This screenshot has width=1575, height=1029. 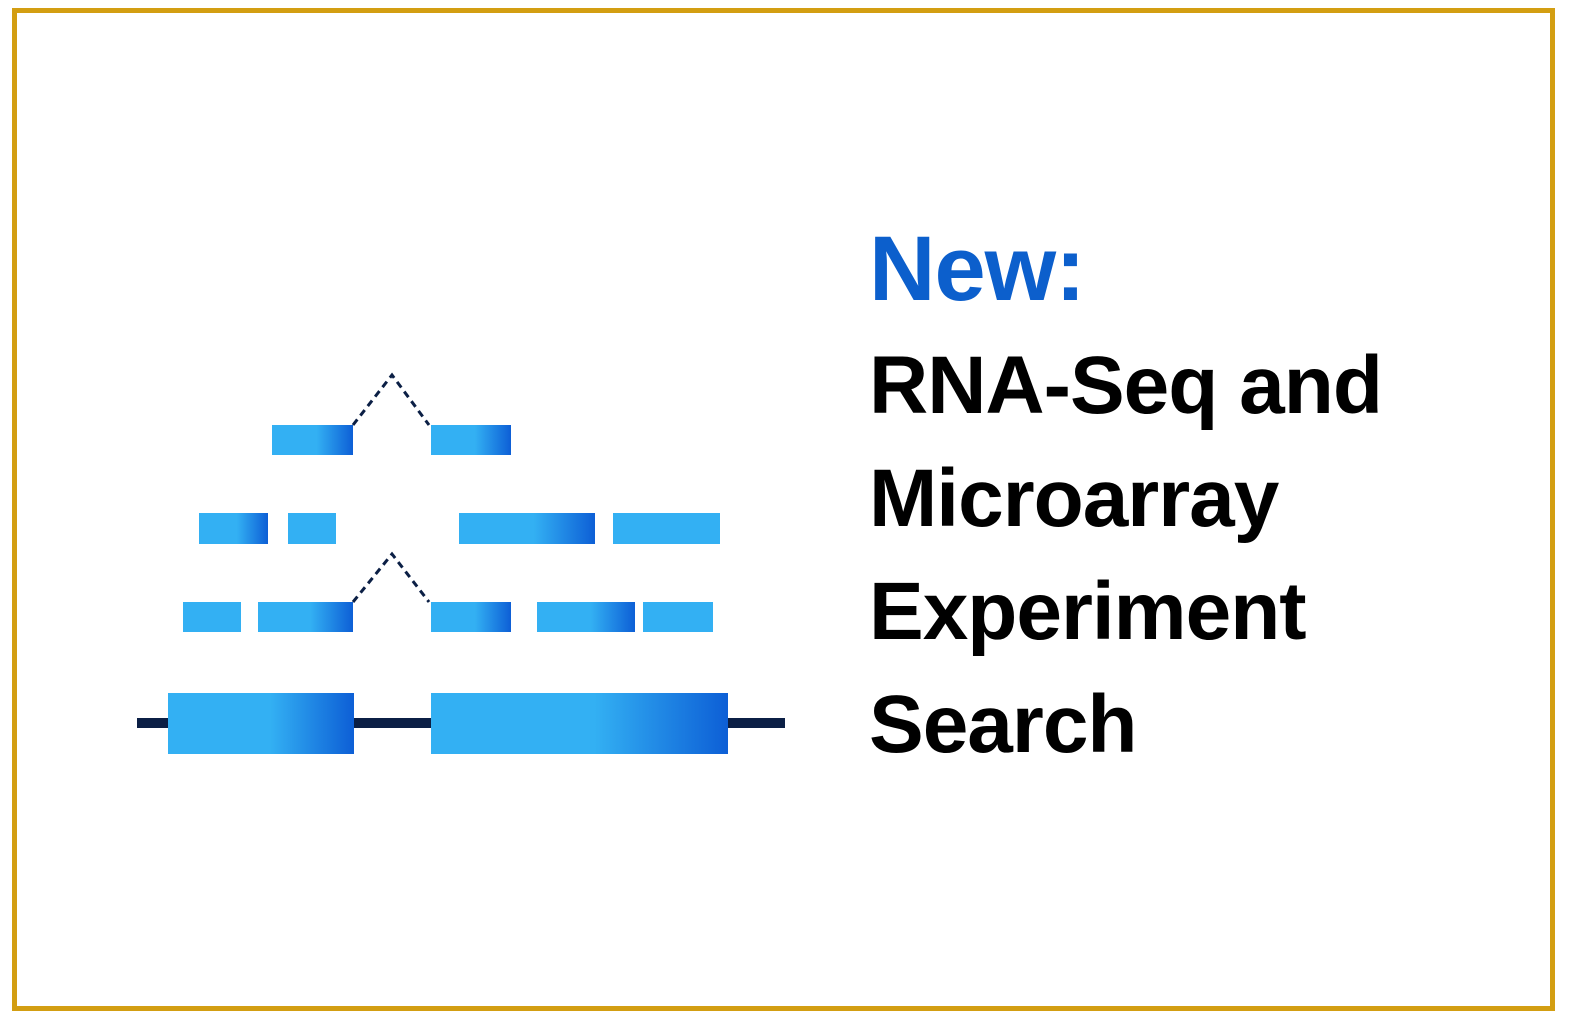 I want to click on title-line-3: Experiment, so click(x=1088, y=611).